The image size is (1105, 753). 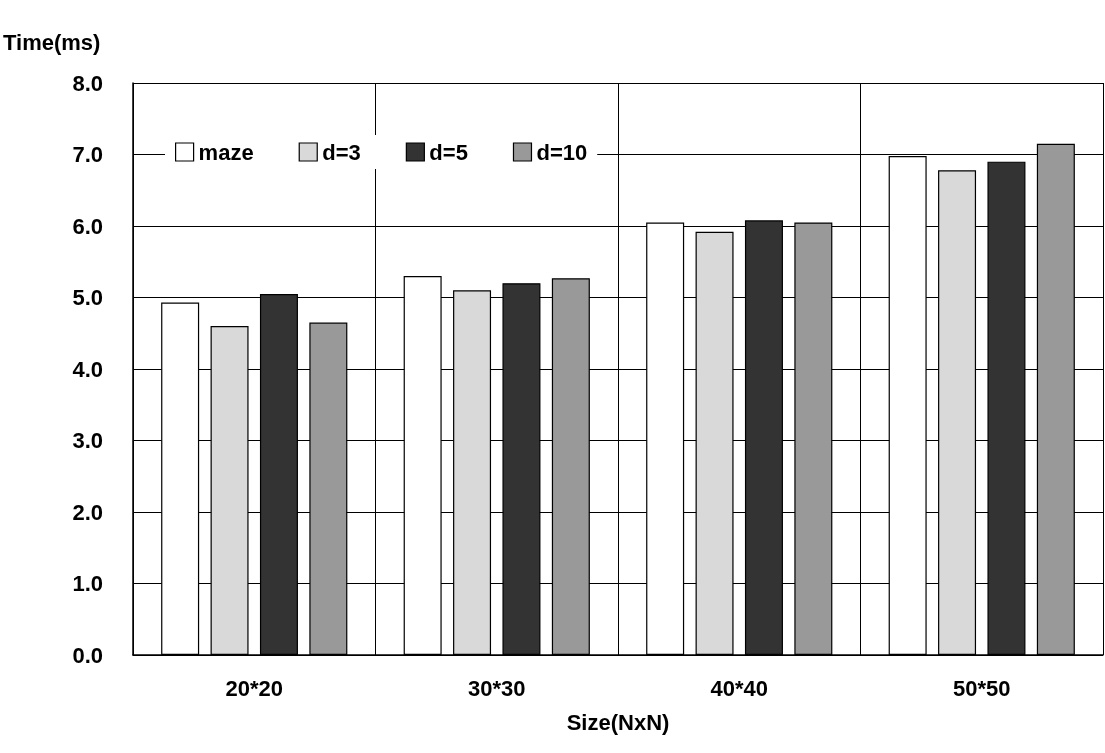 I want to click on x-tick-label: 20*20, so click(x=254, y=688).